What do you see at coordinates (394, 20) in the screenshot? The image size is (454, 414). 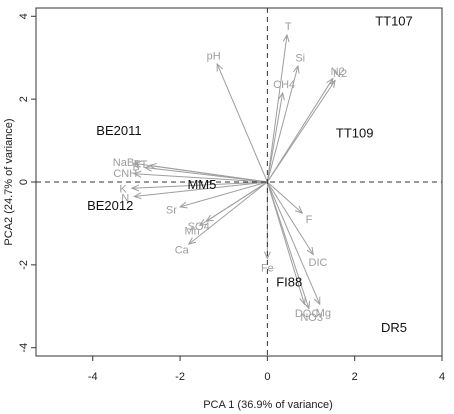 I see `sample-label-tt107: TT107` at bounding box center [394, 20].